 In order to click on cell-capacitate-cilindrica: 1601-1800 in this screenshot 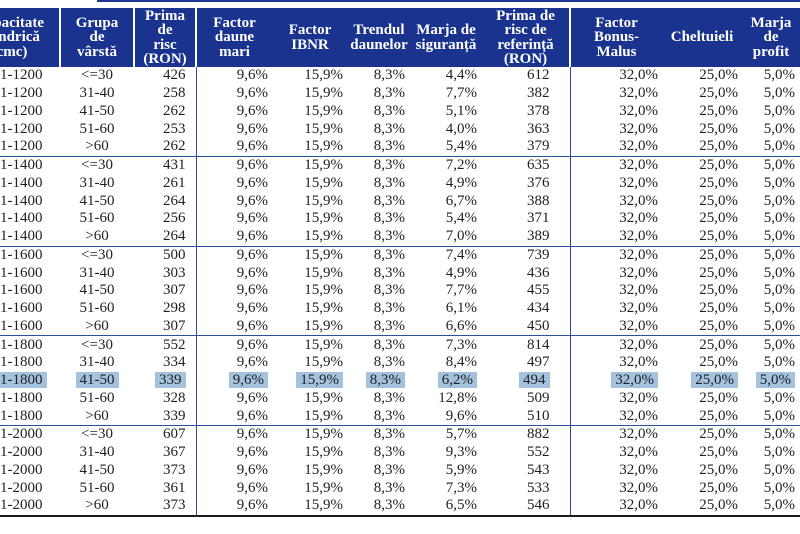, I will do `click(30, 416)`.